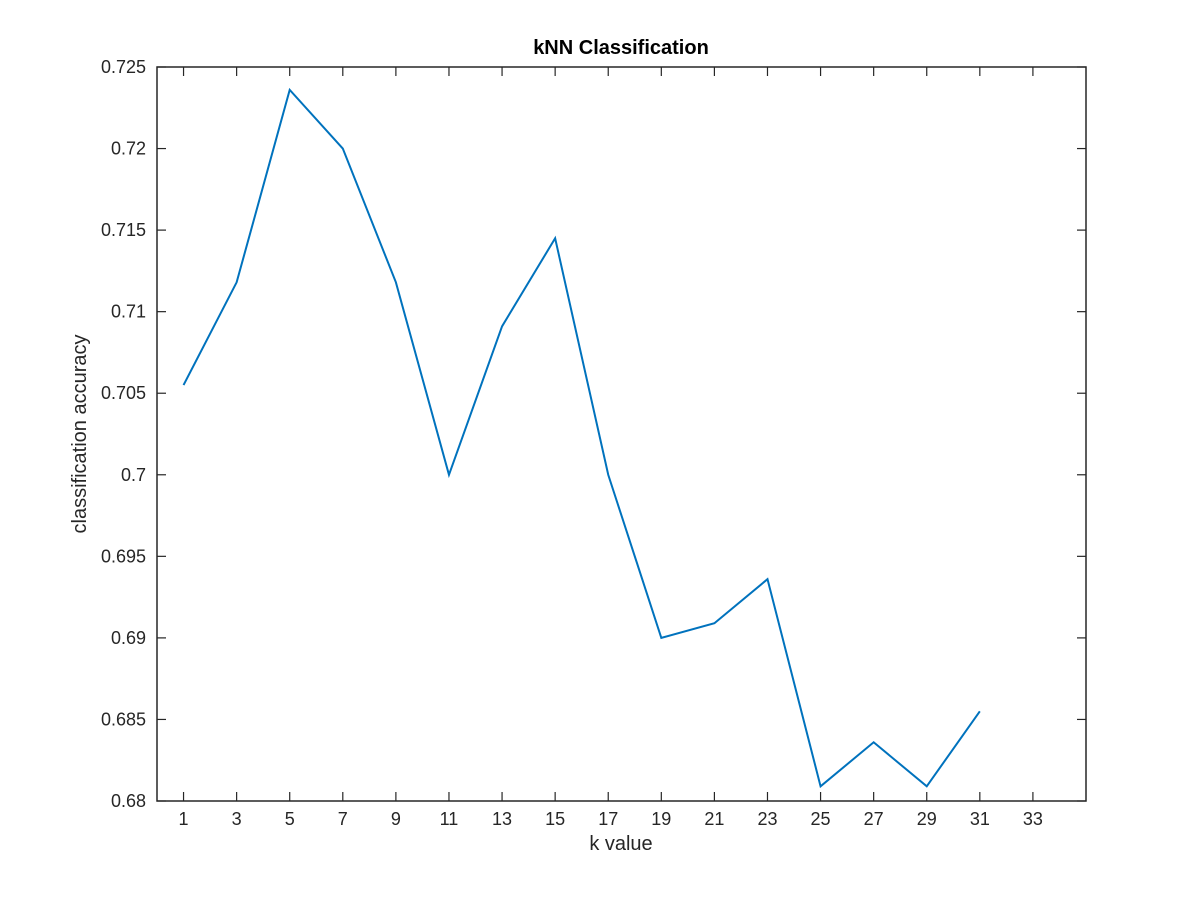 Image resolution: width=1200 pixels, height=900 pixels. What do you see at coordinates (123, 556) in the screenshot?
I see `y-tick-label: 0.695` at bounding box center [123, 556].